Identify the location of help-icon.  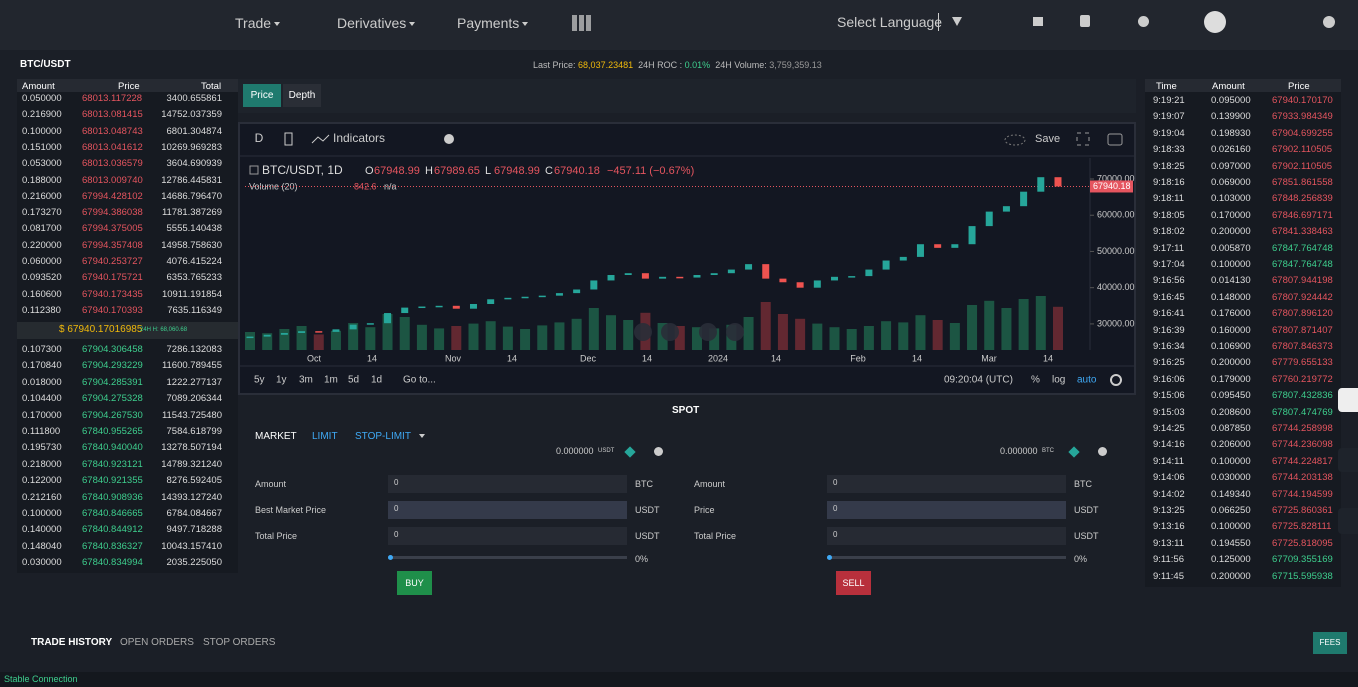
(1329, 22).